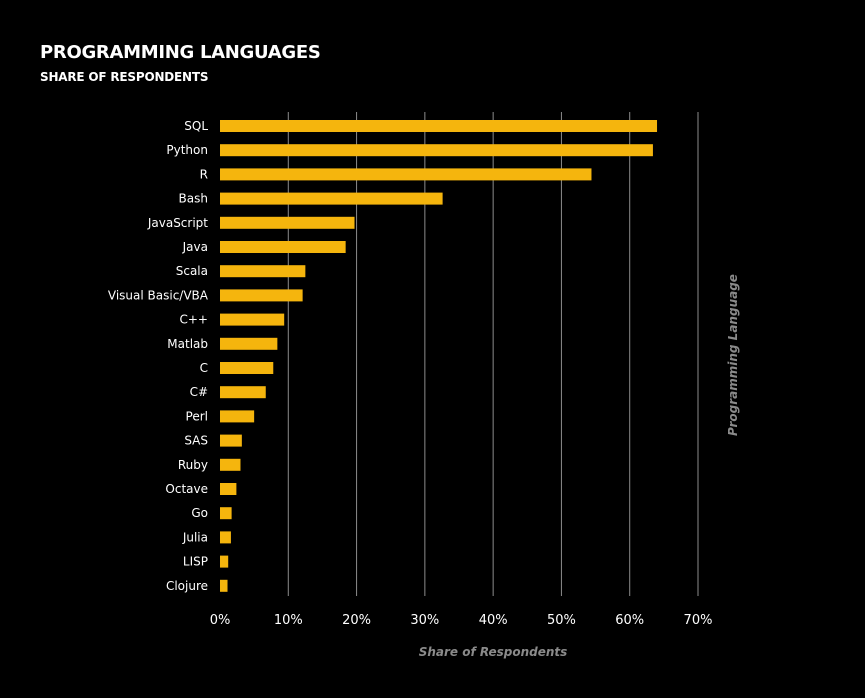 Image resolution: width=865 pixels, height=698 pixels. I want to click on bar-lisp, so click(224, 561).